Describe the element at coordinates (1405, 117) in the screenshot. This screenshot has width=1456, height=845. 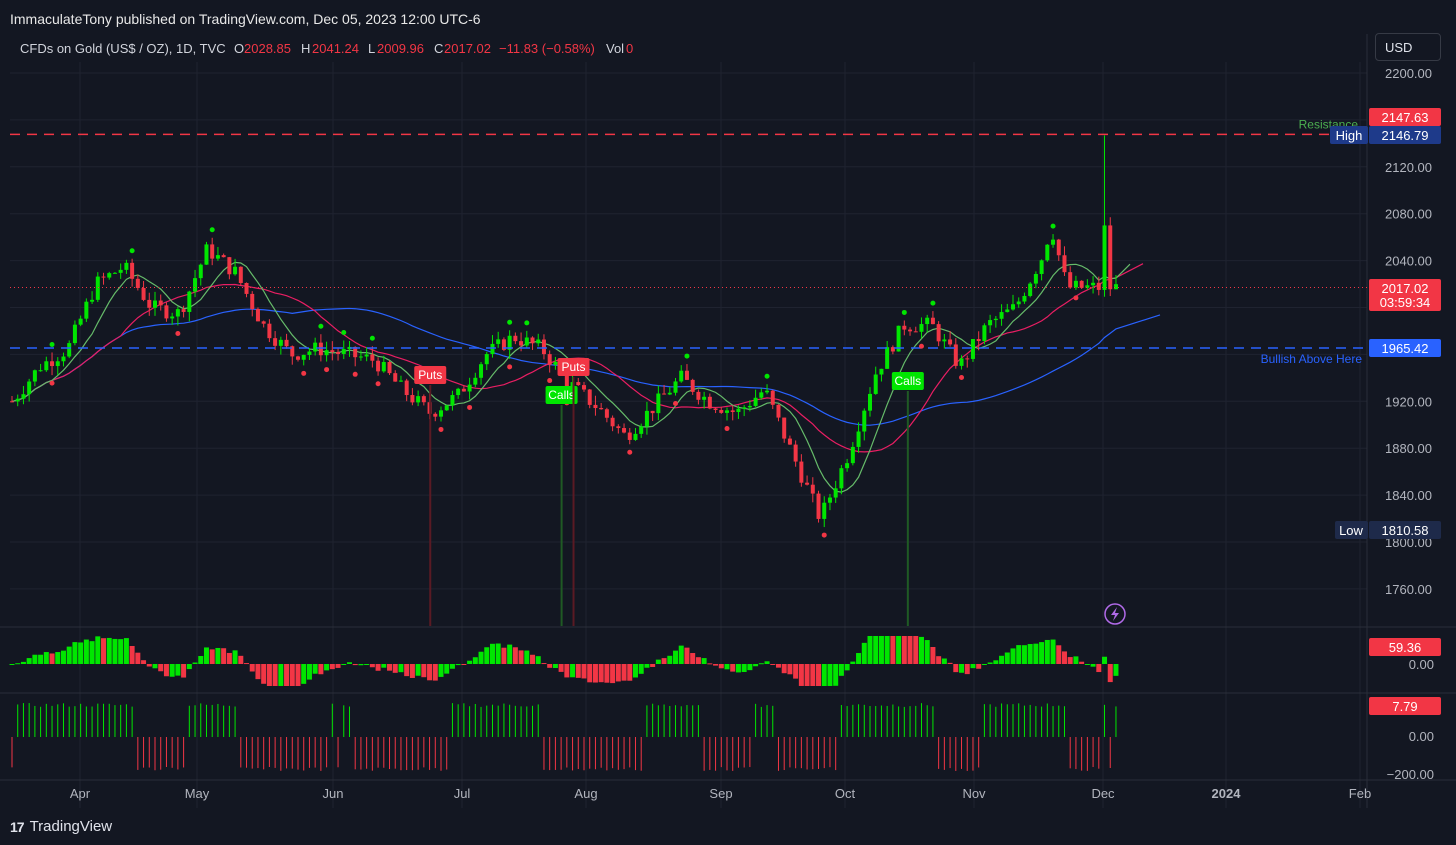
I see `resistance-price-label-bg` at that location.